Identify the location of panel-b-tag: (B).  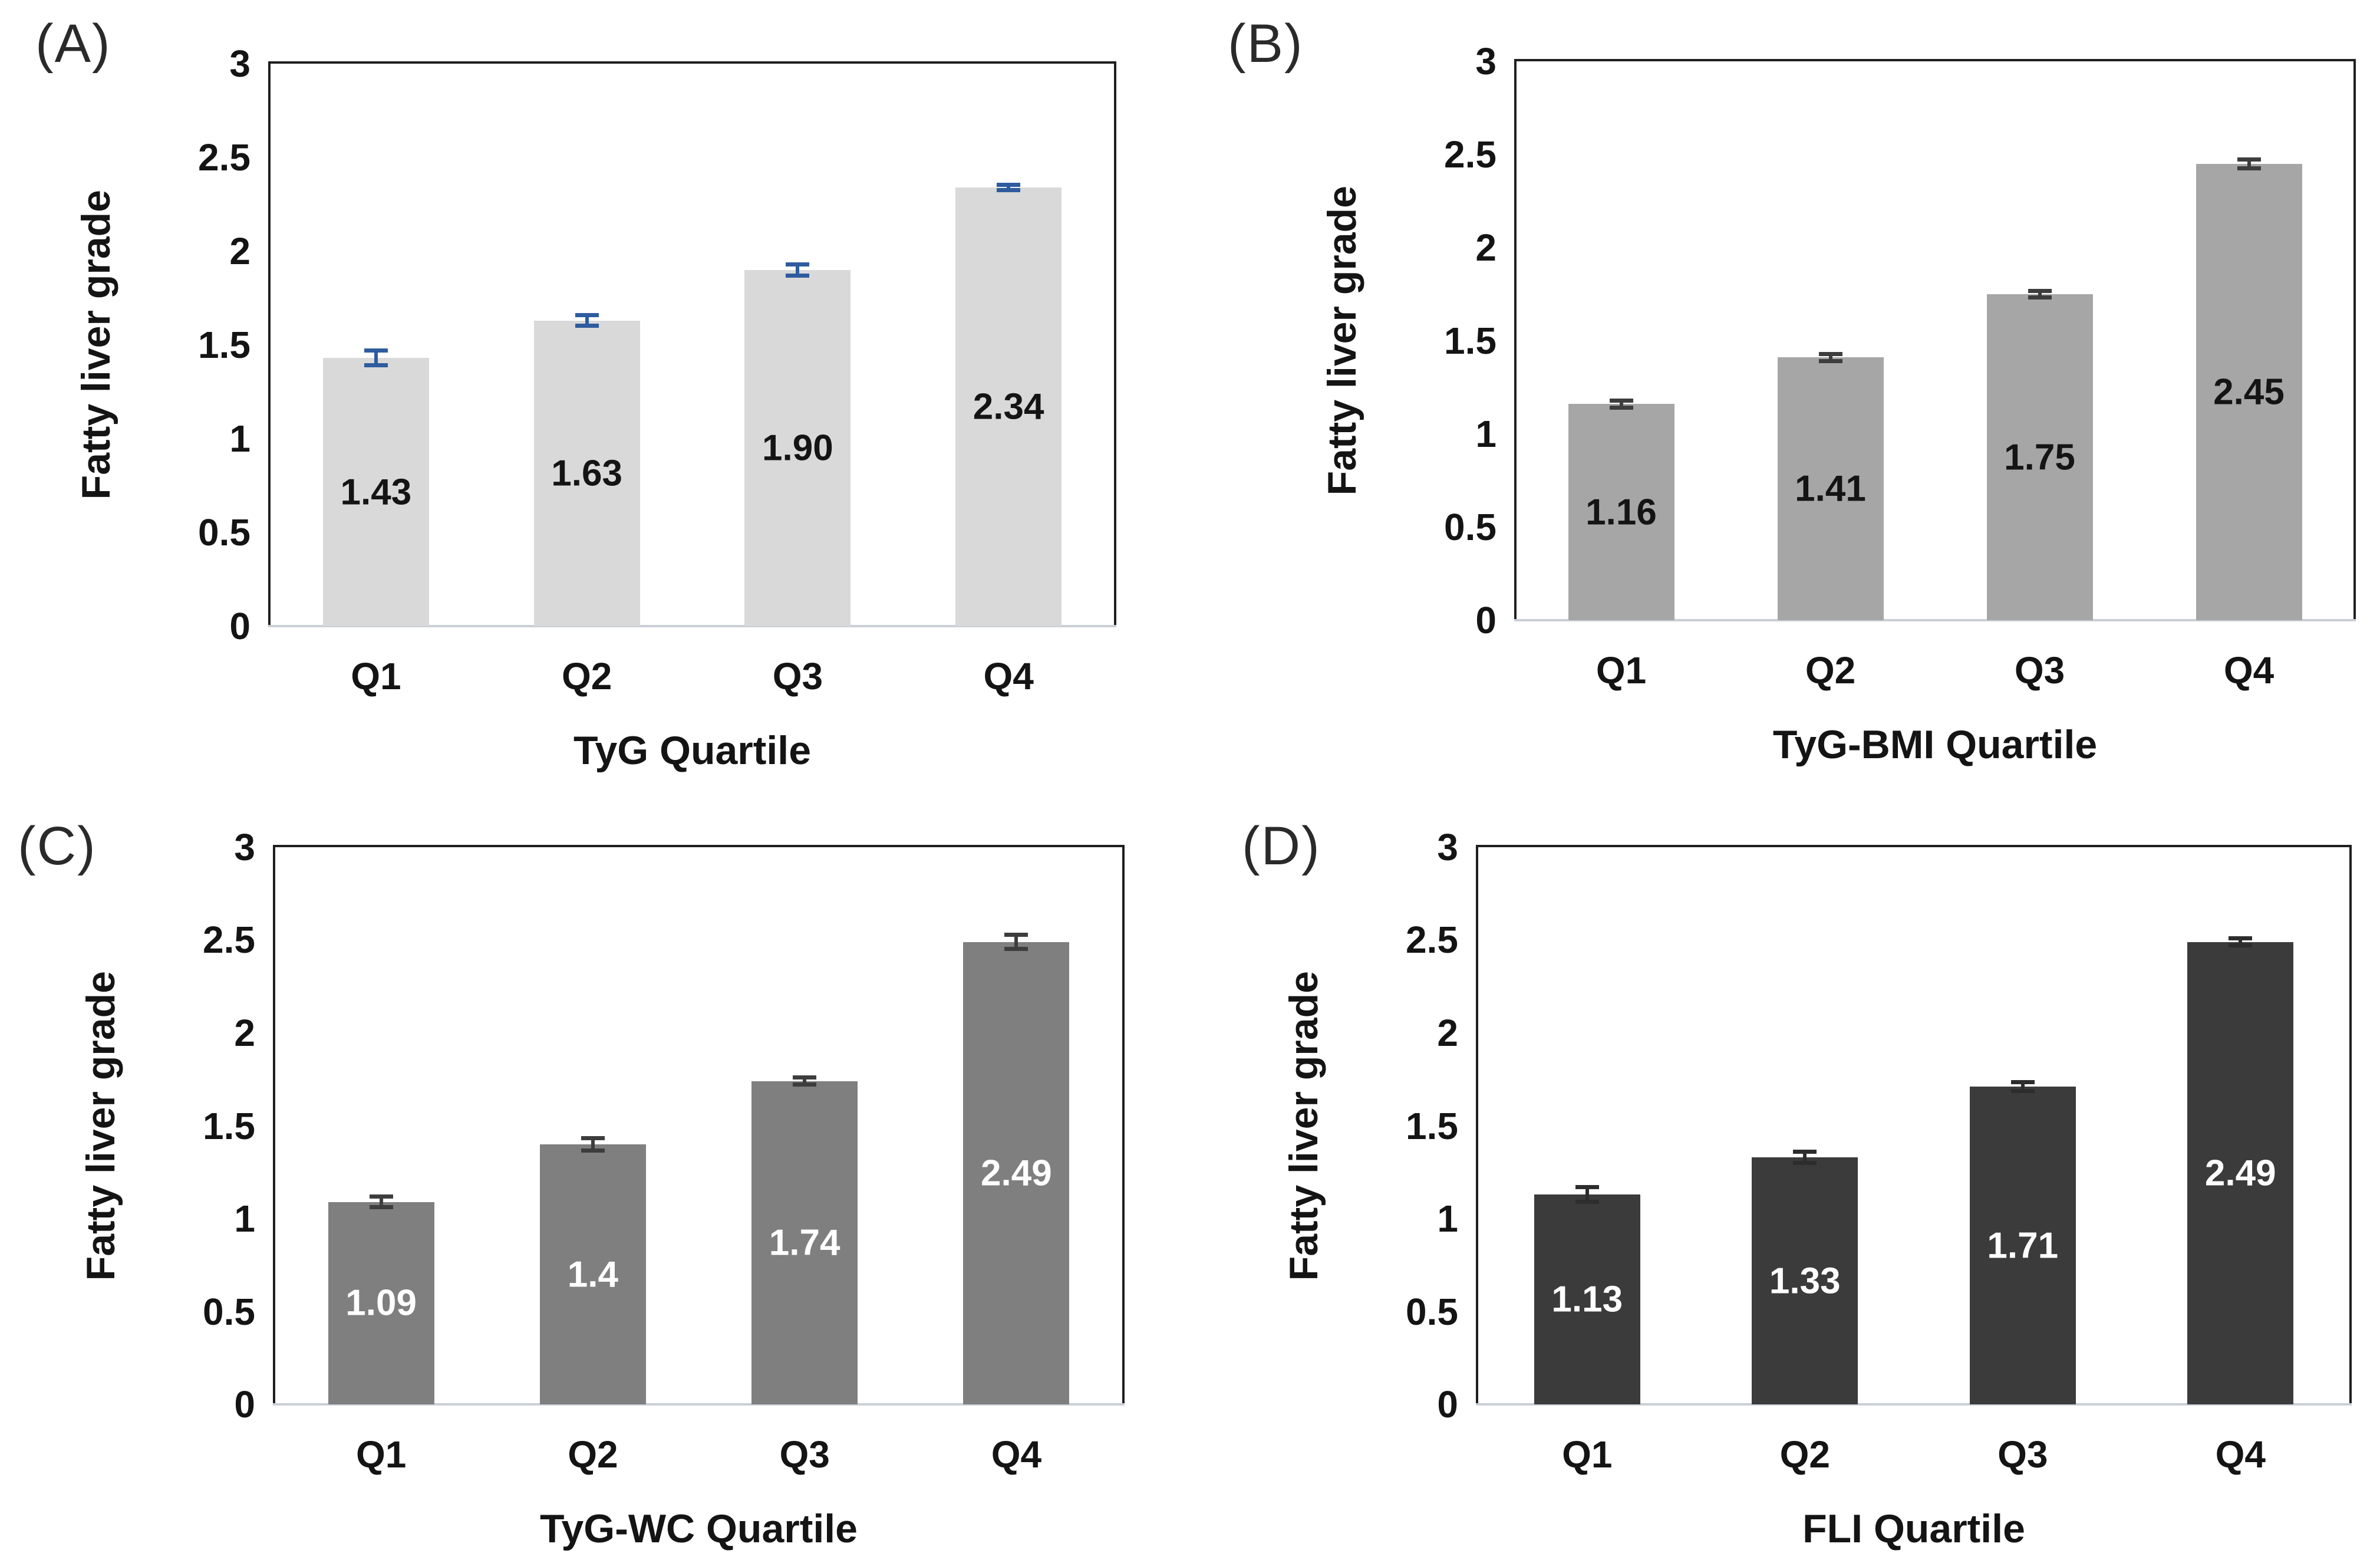
(1266, 44).